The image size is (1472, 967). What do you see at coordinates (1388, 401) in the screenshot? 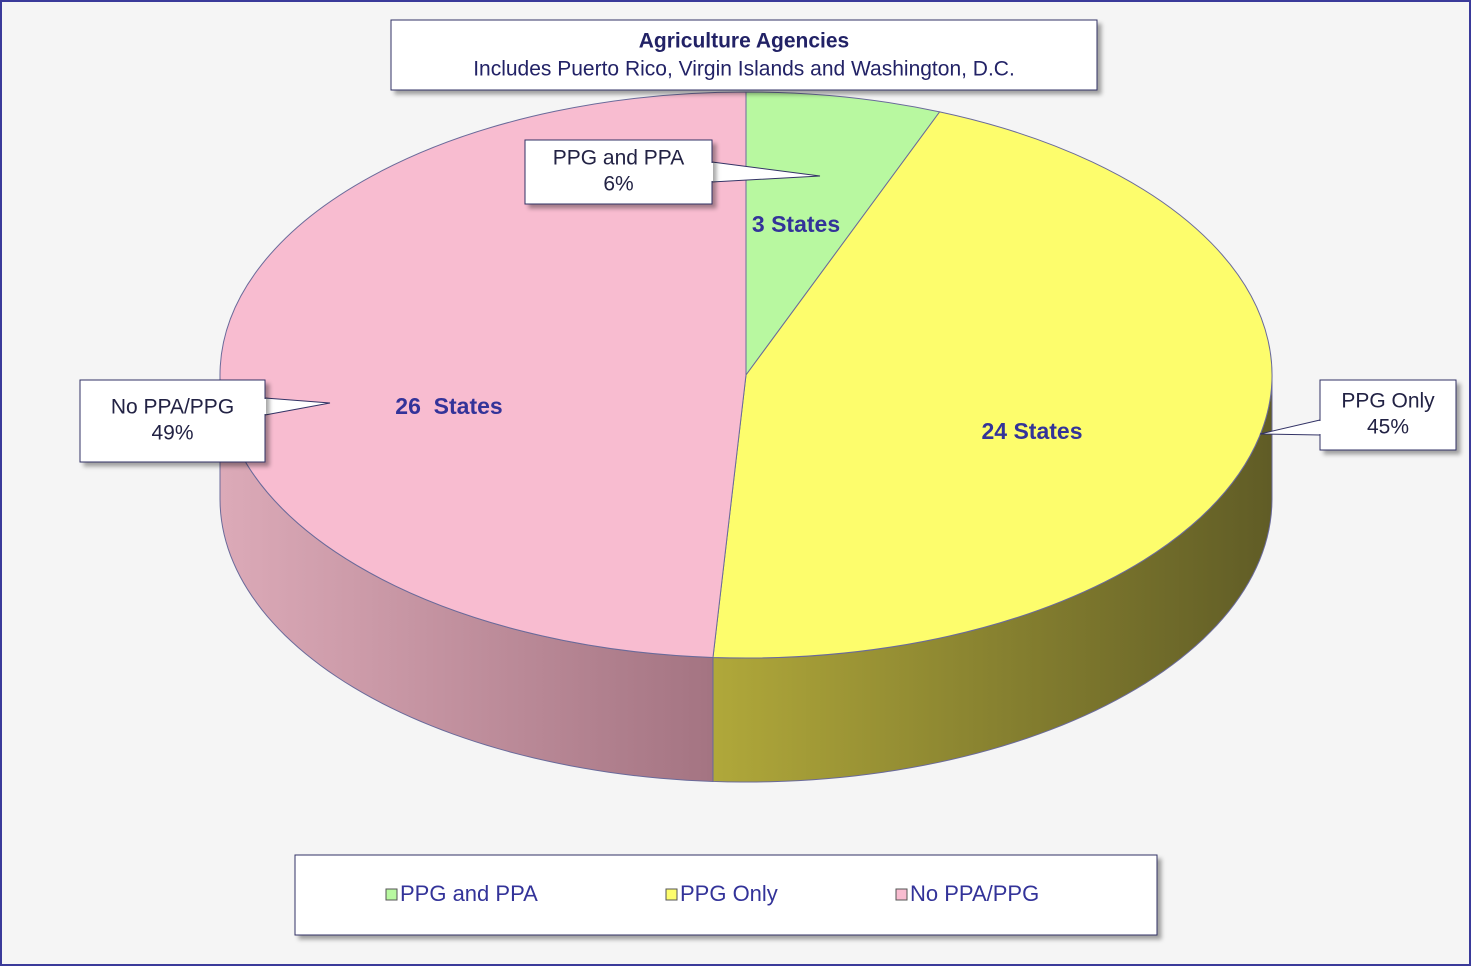
I see `callout-category: PPG Only` at bounding box center [1388, 401].